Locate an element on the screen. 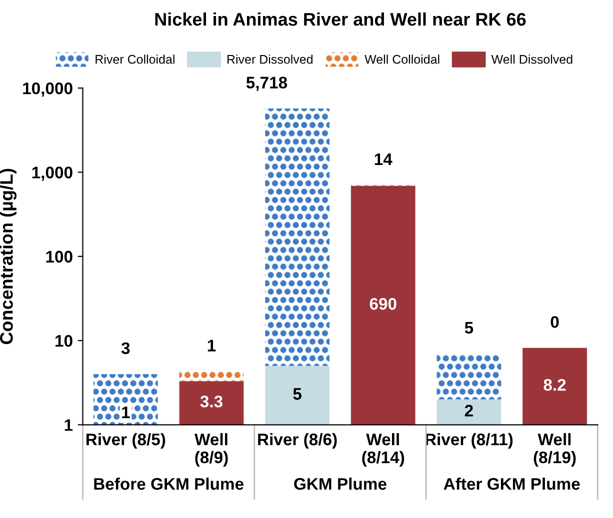 The height and width of the screenshot is (518, 613). chart-title: Nickel in Animas River and Well near RK 66 is located at coordinates (340, 19).